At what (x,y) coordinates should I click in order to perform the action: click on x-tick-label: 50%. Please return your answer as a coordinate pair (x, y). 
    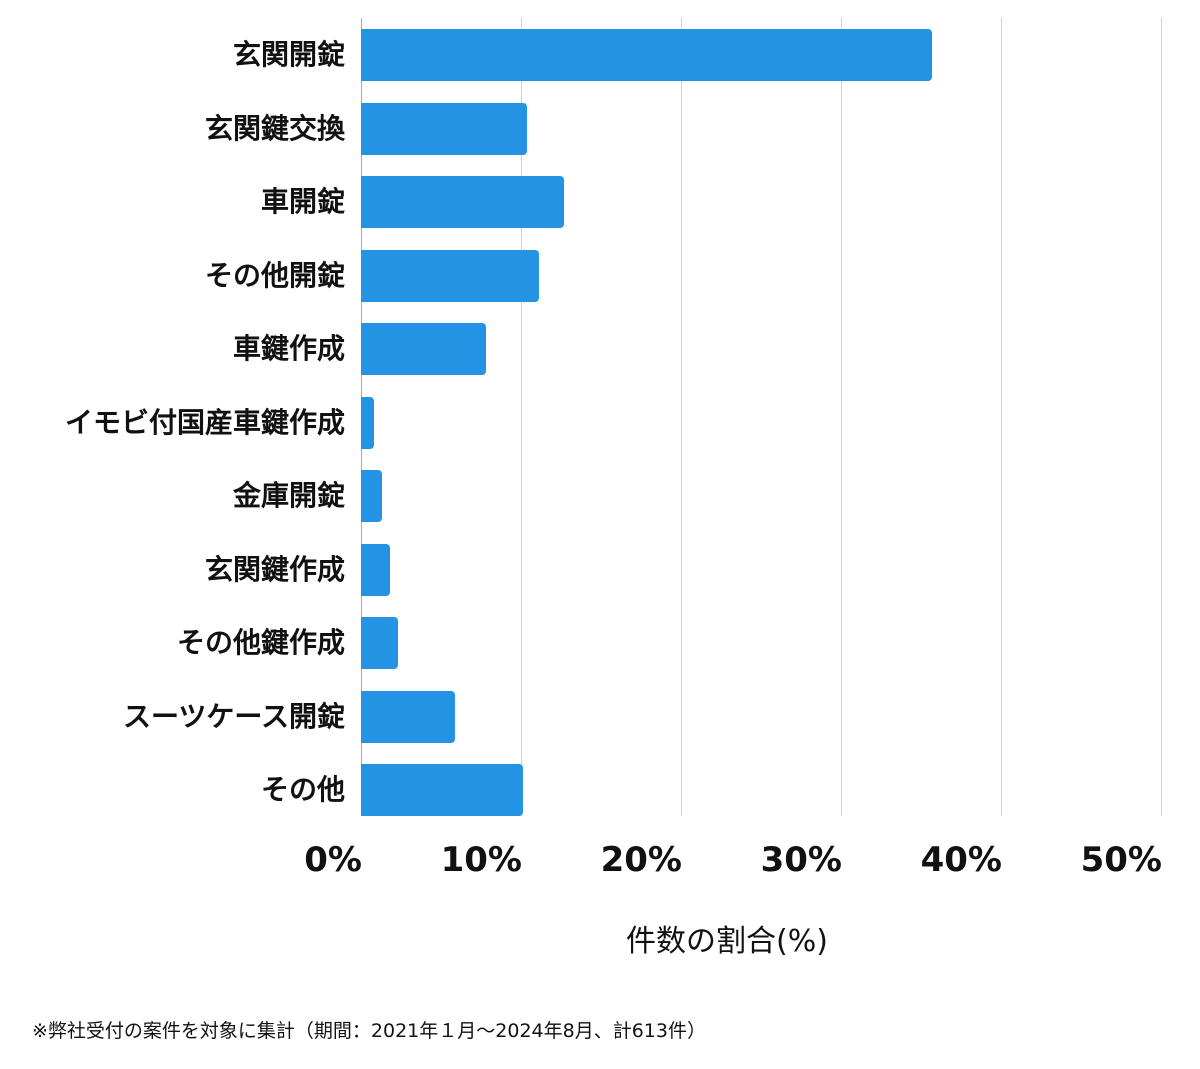
    Looking at the image, I should click on (1121, 860).